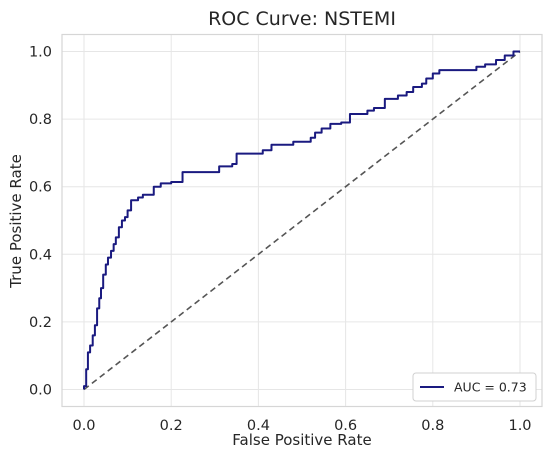  I want to click on x-tick-label: 0.0, so click(83, 426).